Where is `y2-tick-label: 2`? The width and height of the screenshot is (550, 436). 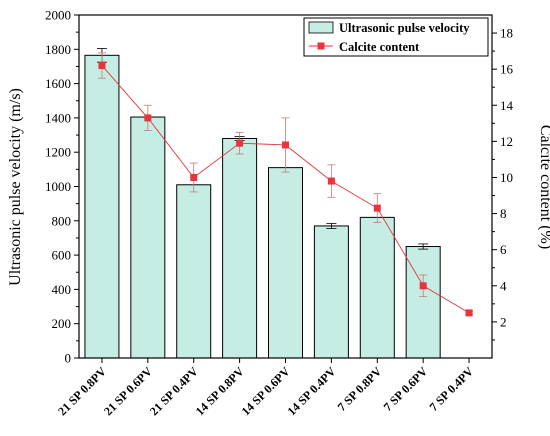 y2-tick-label: 2 is located at coordinates (503, 321).